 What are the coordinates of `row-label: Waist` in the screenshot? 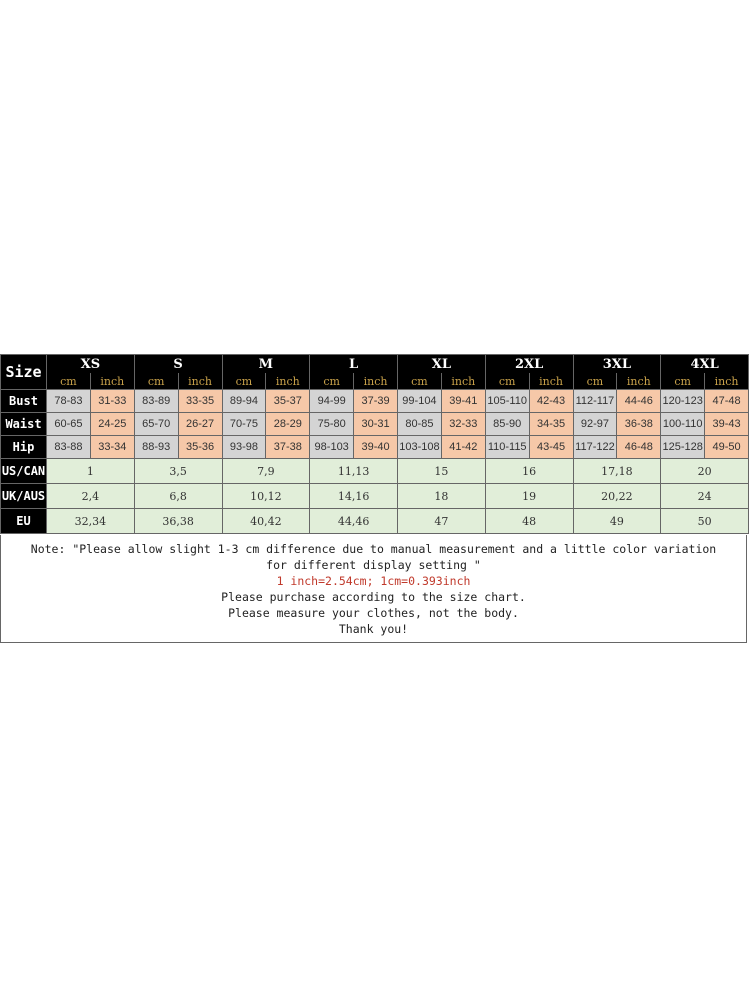 It's located at (23, 424).